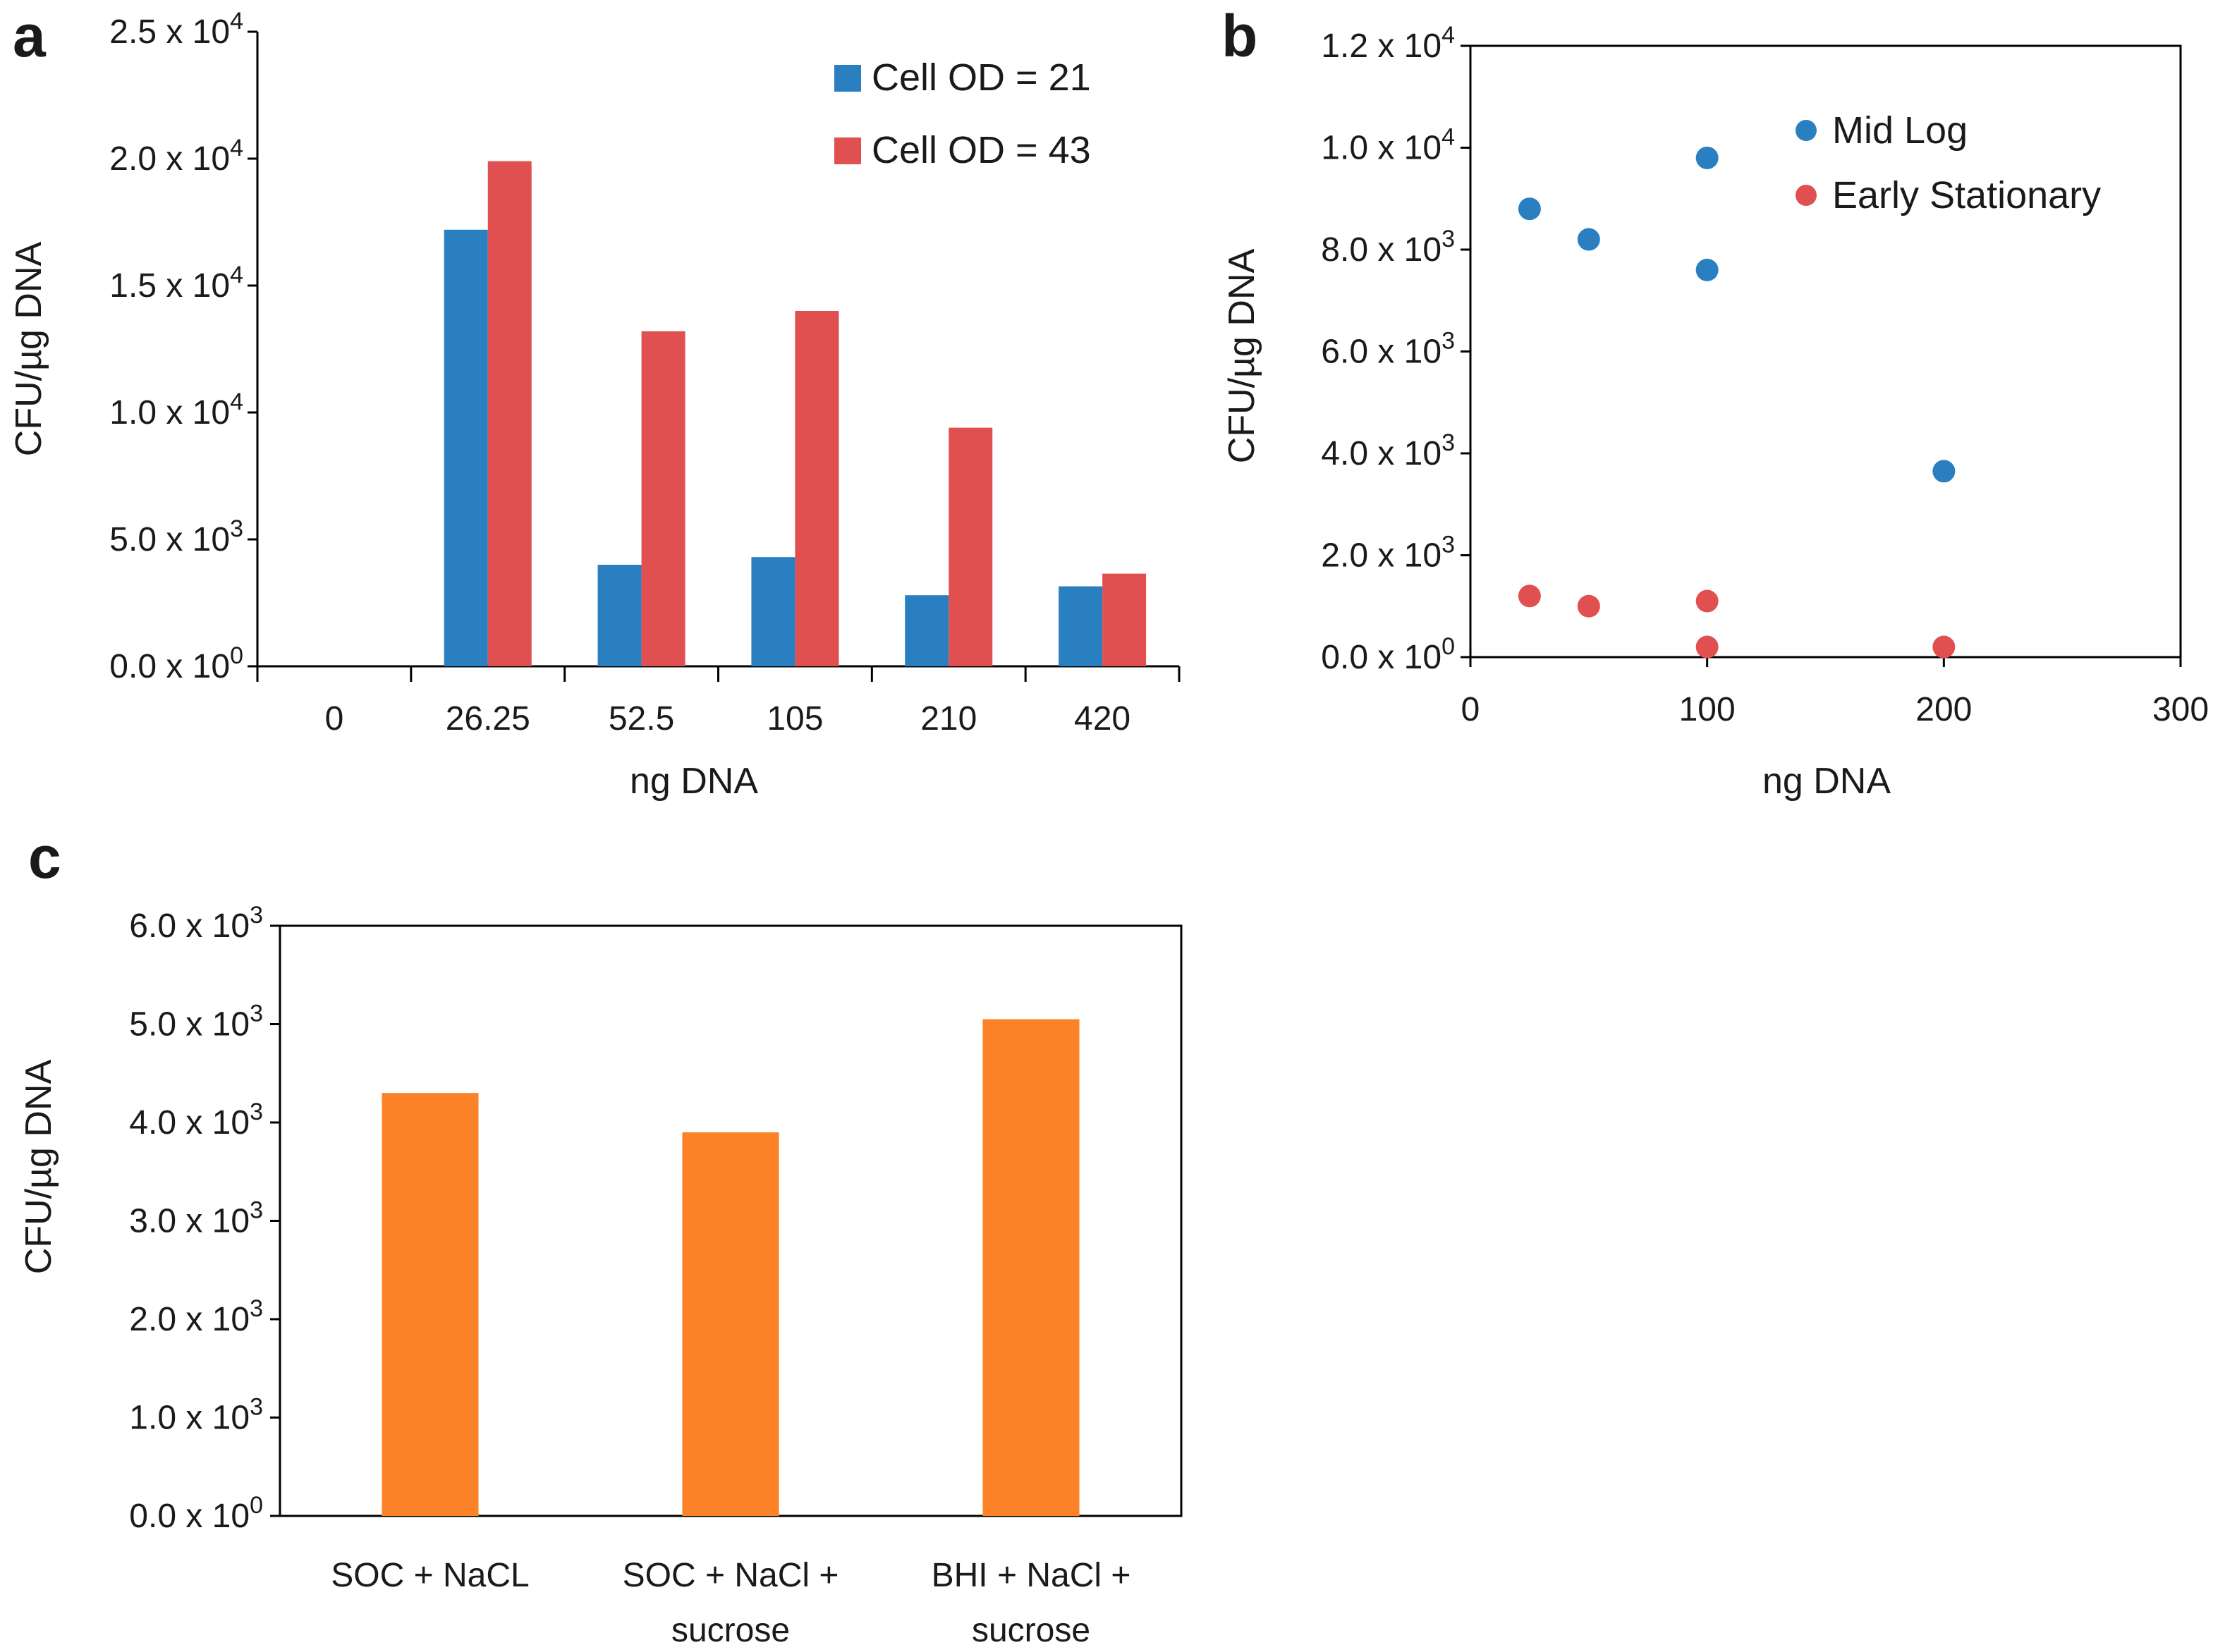  Describe the element at coordinates (949, 719) in the screenshot. I see `panel-a-x-tick-label: 210` at that location.